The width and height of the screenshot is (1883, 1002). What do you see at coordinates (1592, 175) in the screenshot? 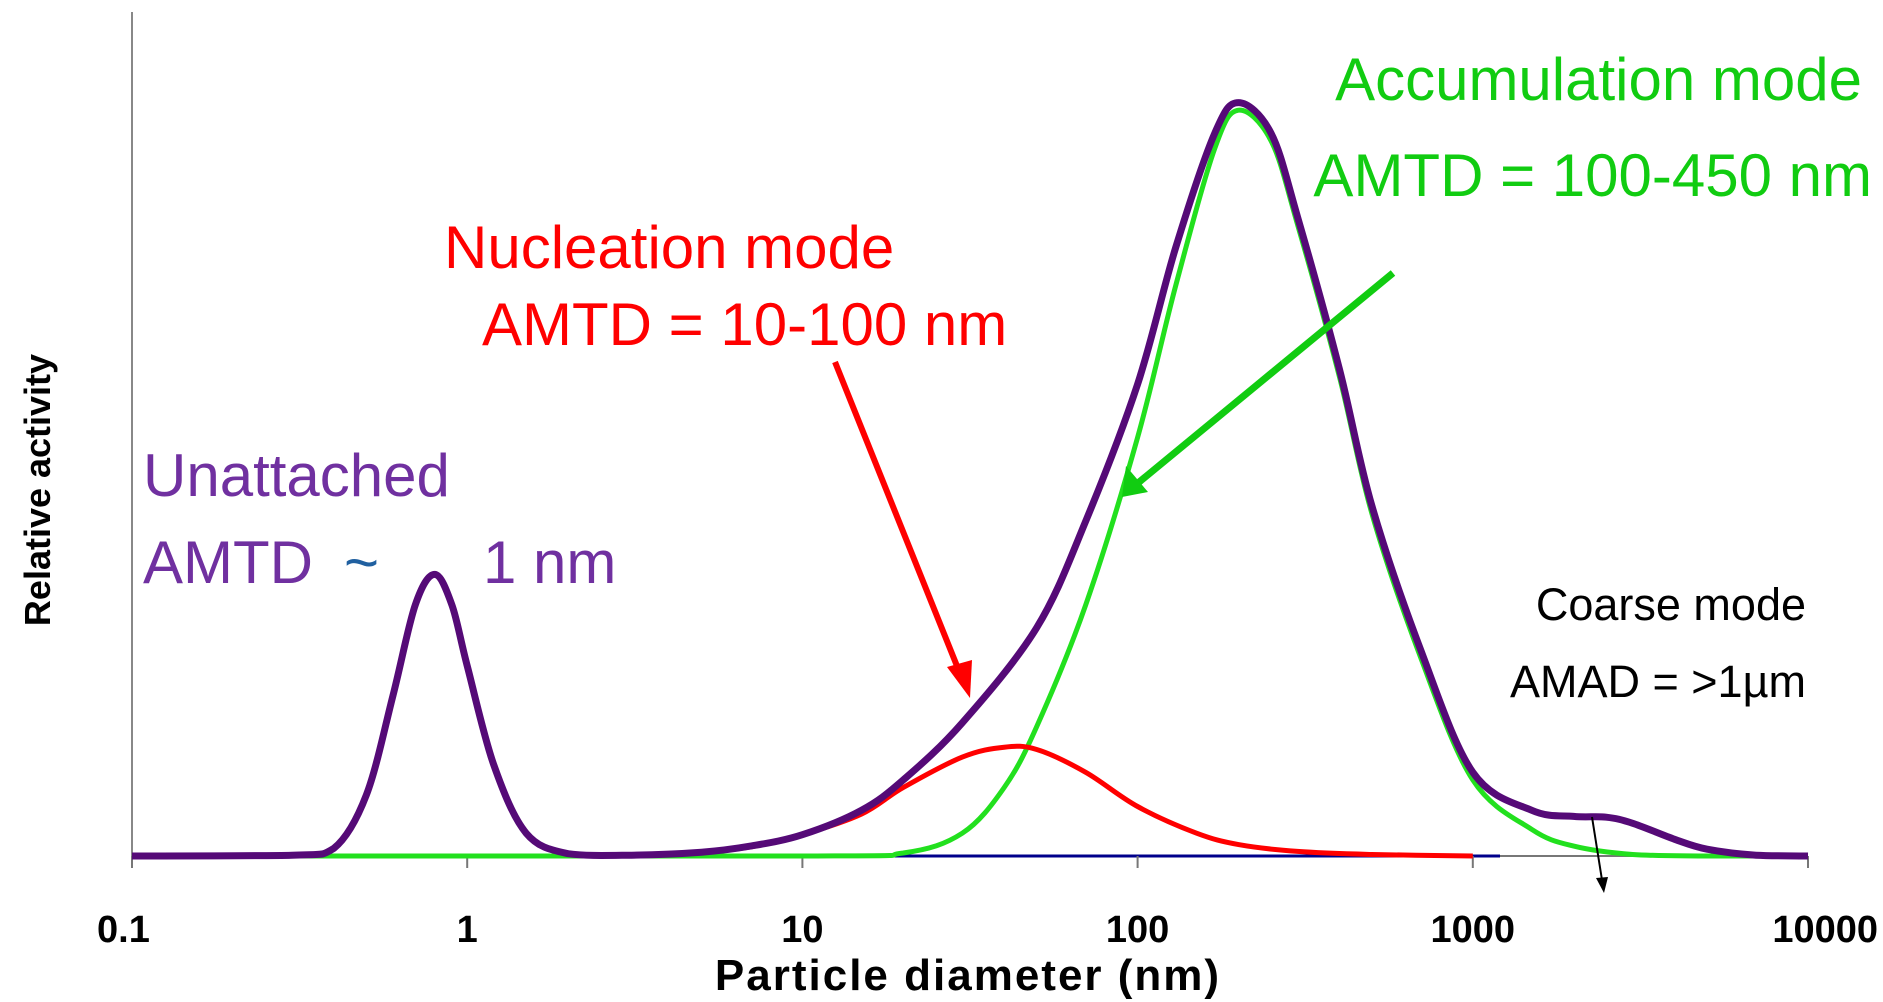
I see `accumulation-amtd: AMTD = 100-450 nm` at bounding box center [1592, 175].